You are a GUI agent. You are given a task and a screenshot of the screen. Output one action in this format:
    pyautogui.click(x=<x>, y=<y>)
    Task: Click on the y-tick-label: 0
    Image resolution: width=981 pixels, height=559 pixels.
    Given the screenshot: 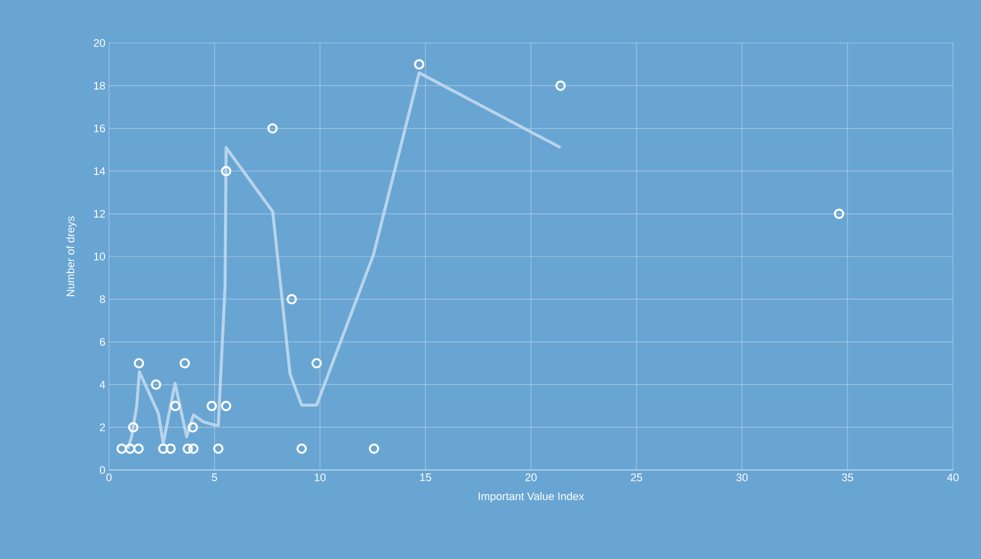 What is the action you would take?
    pyautogui.click(x=103, y=470)
    